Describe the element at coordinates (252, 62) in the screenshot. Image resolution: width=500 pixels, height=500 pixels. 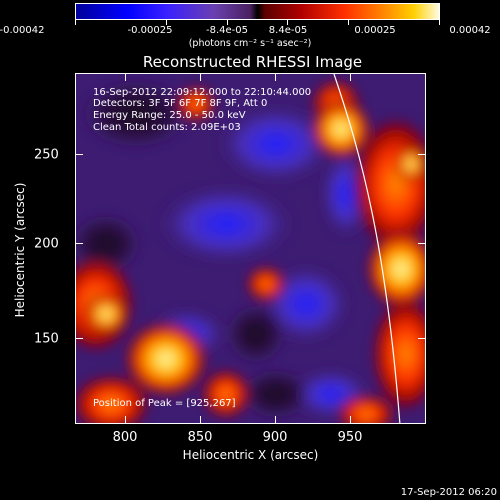
I see `image-title: Reconstructed RHESSI Image` at that location.